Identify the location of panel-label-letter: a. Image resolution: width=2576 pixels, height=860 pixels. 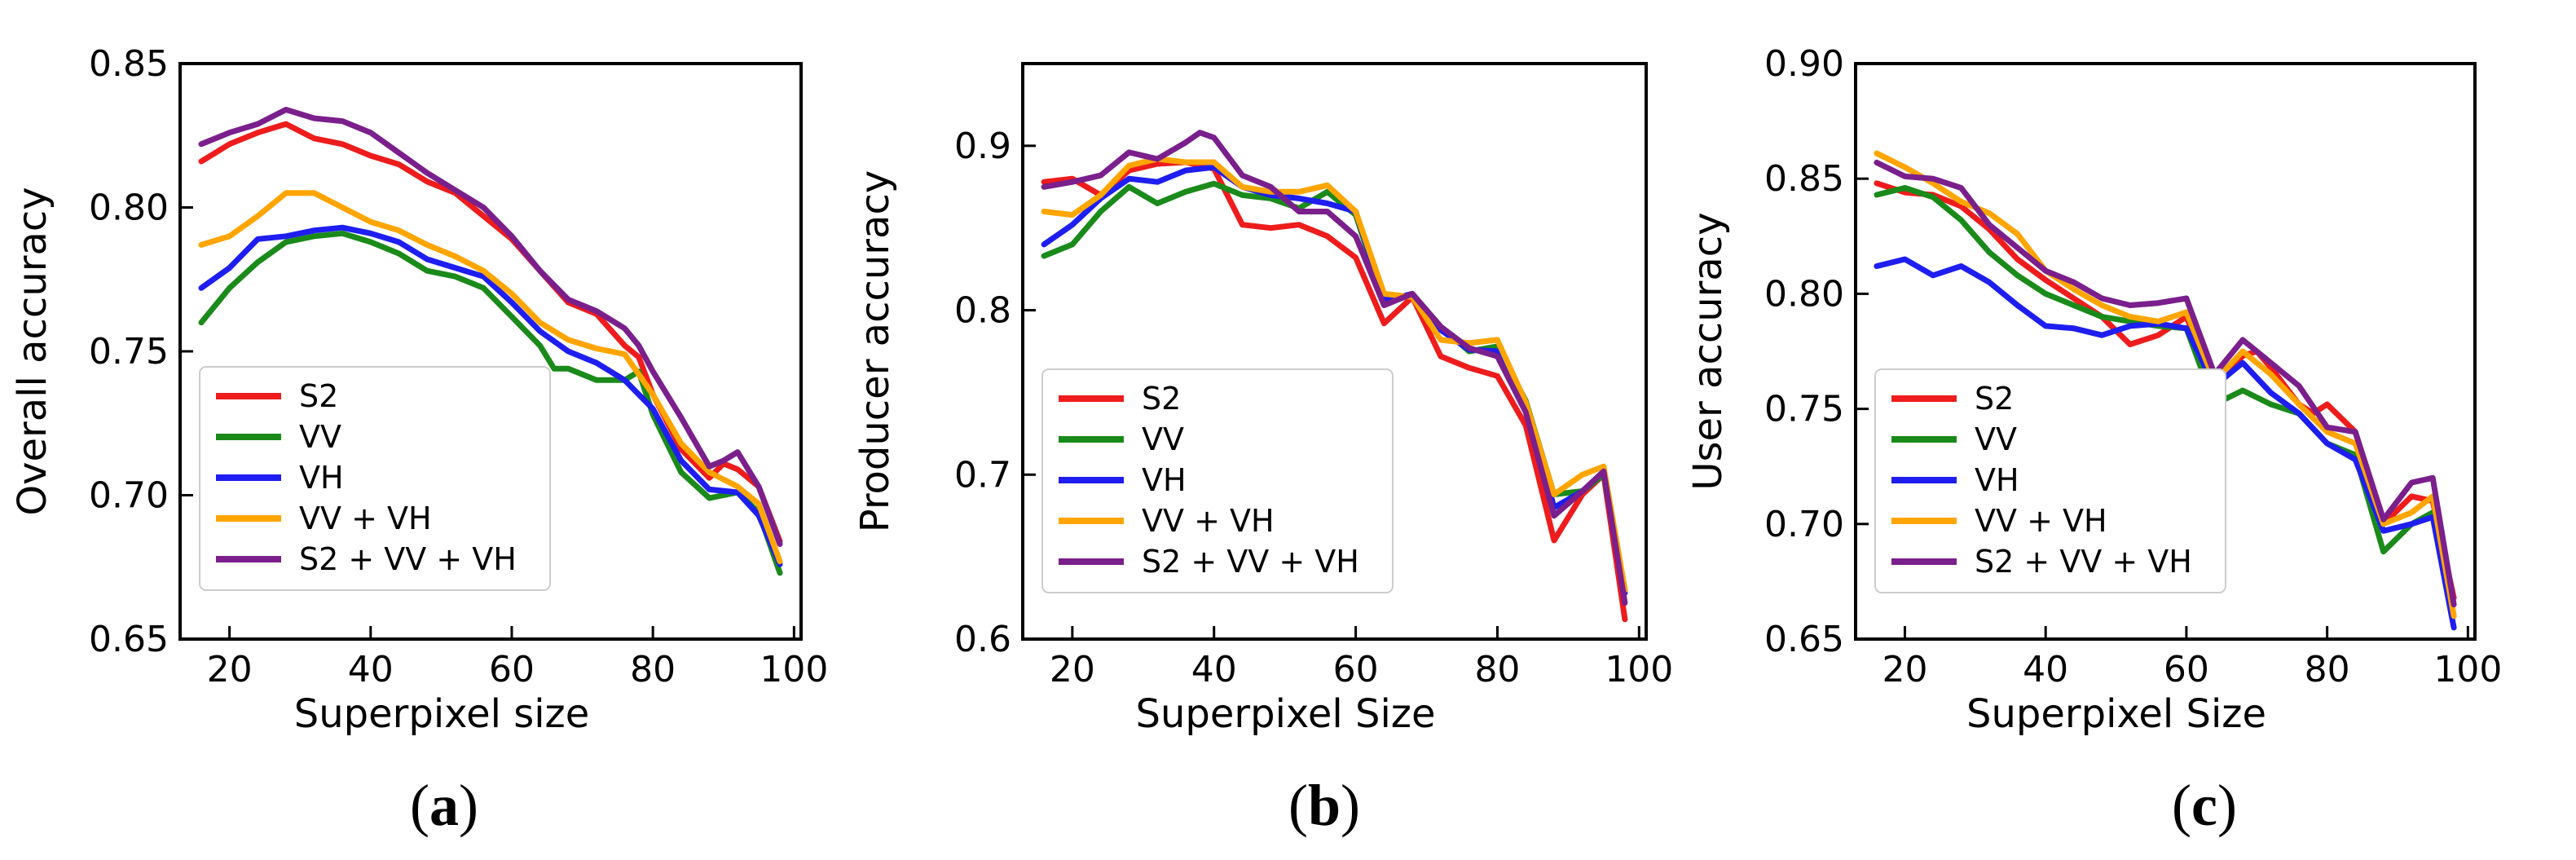
(444, 805).